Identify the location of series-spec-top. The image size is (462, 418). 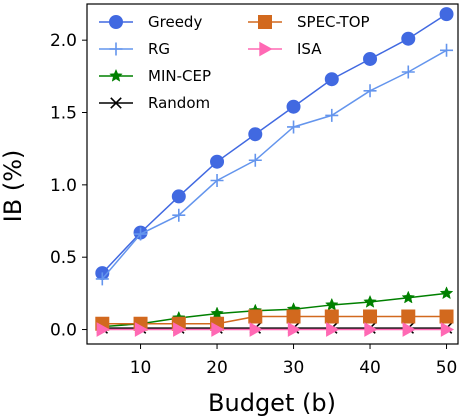
(274, 320).